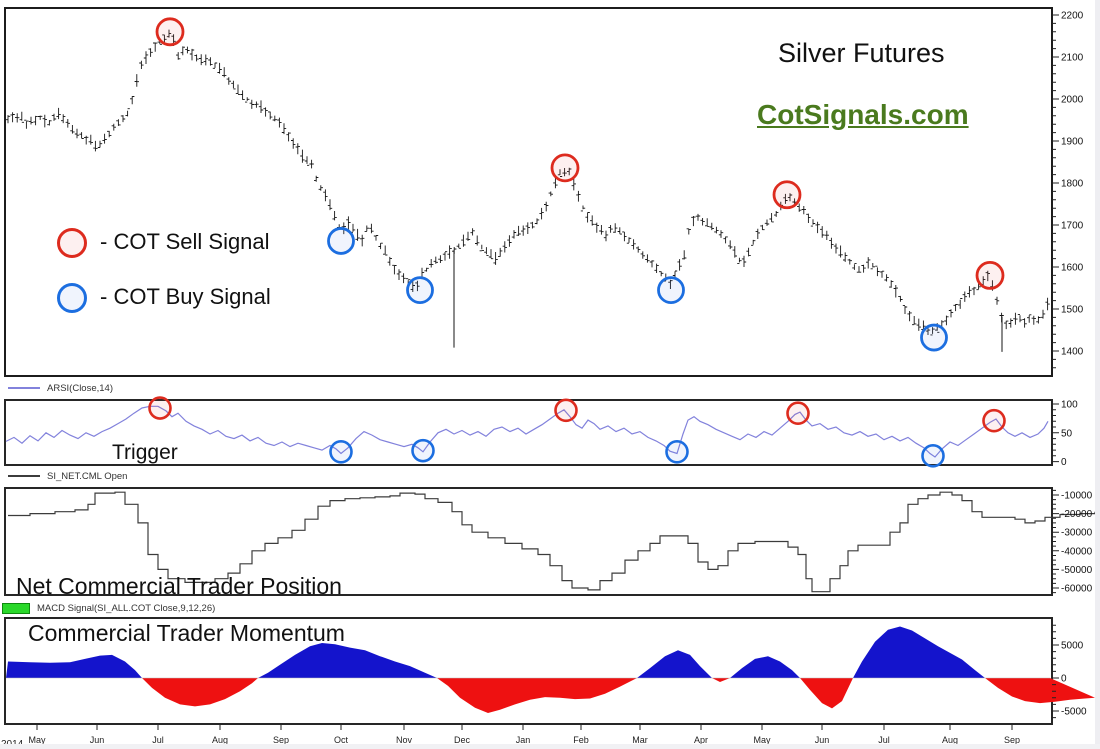  I want to click on arsi-line-swatch, so click(24, 388).